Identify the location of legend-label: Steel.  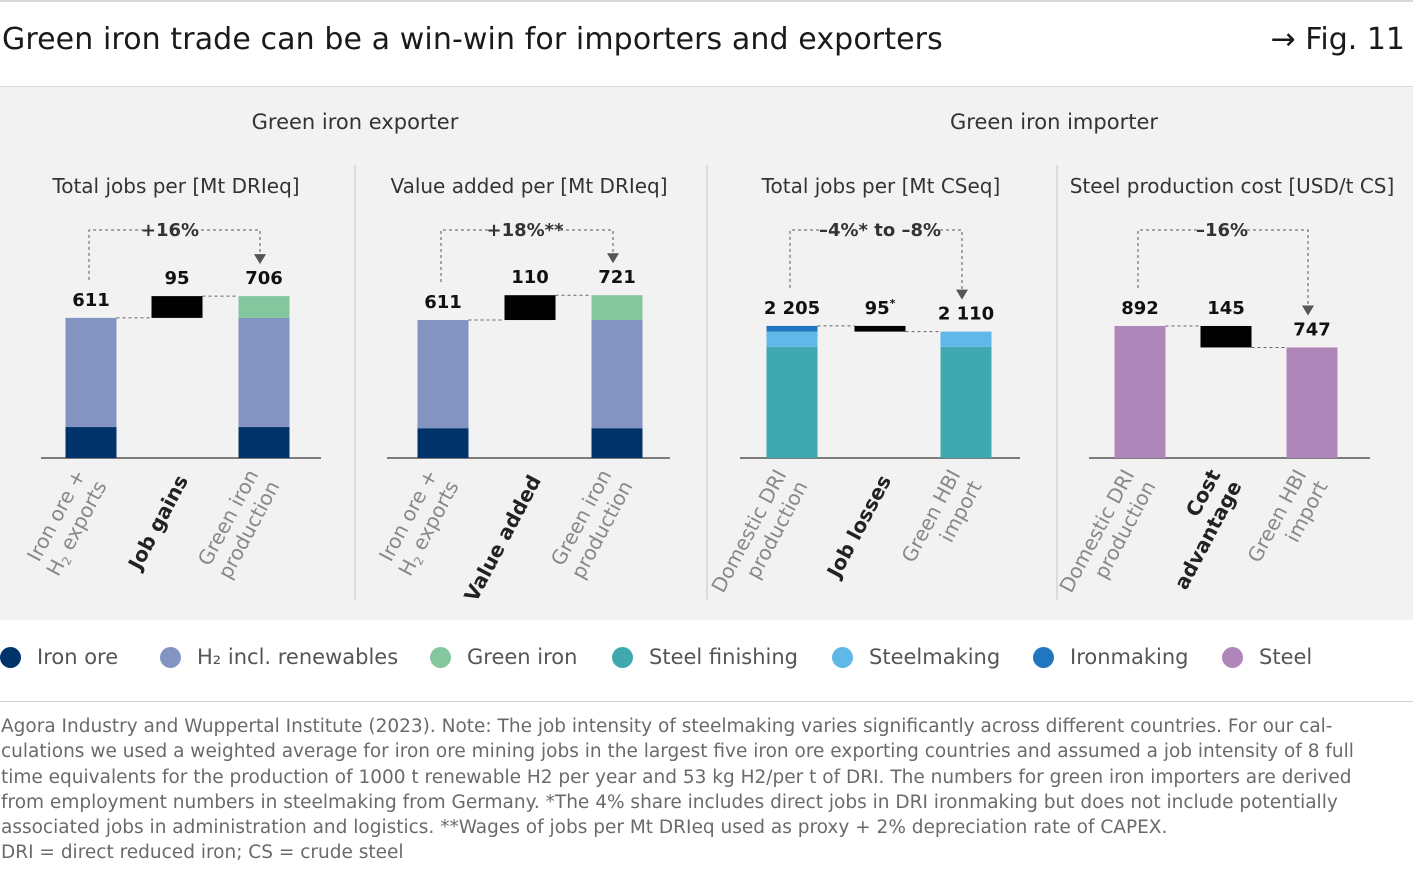
(1286, 657).